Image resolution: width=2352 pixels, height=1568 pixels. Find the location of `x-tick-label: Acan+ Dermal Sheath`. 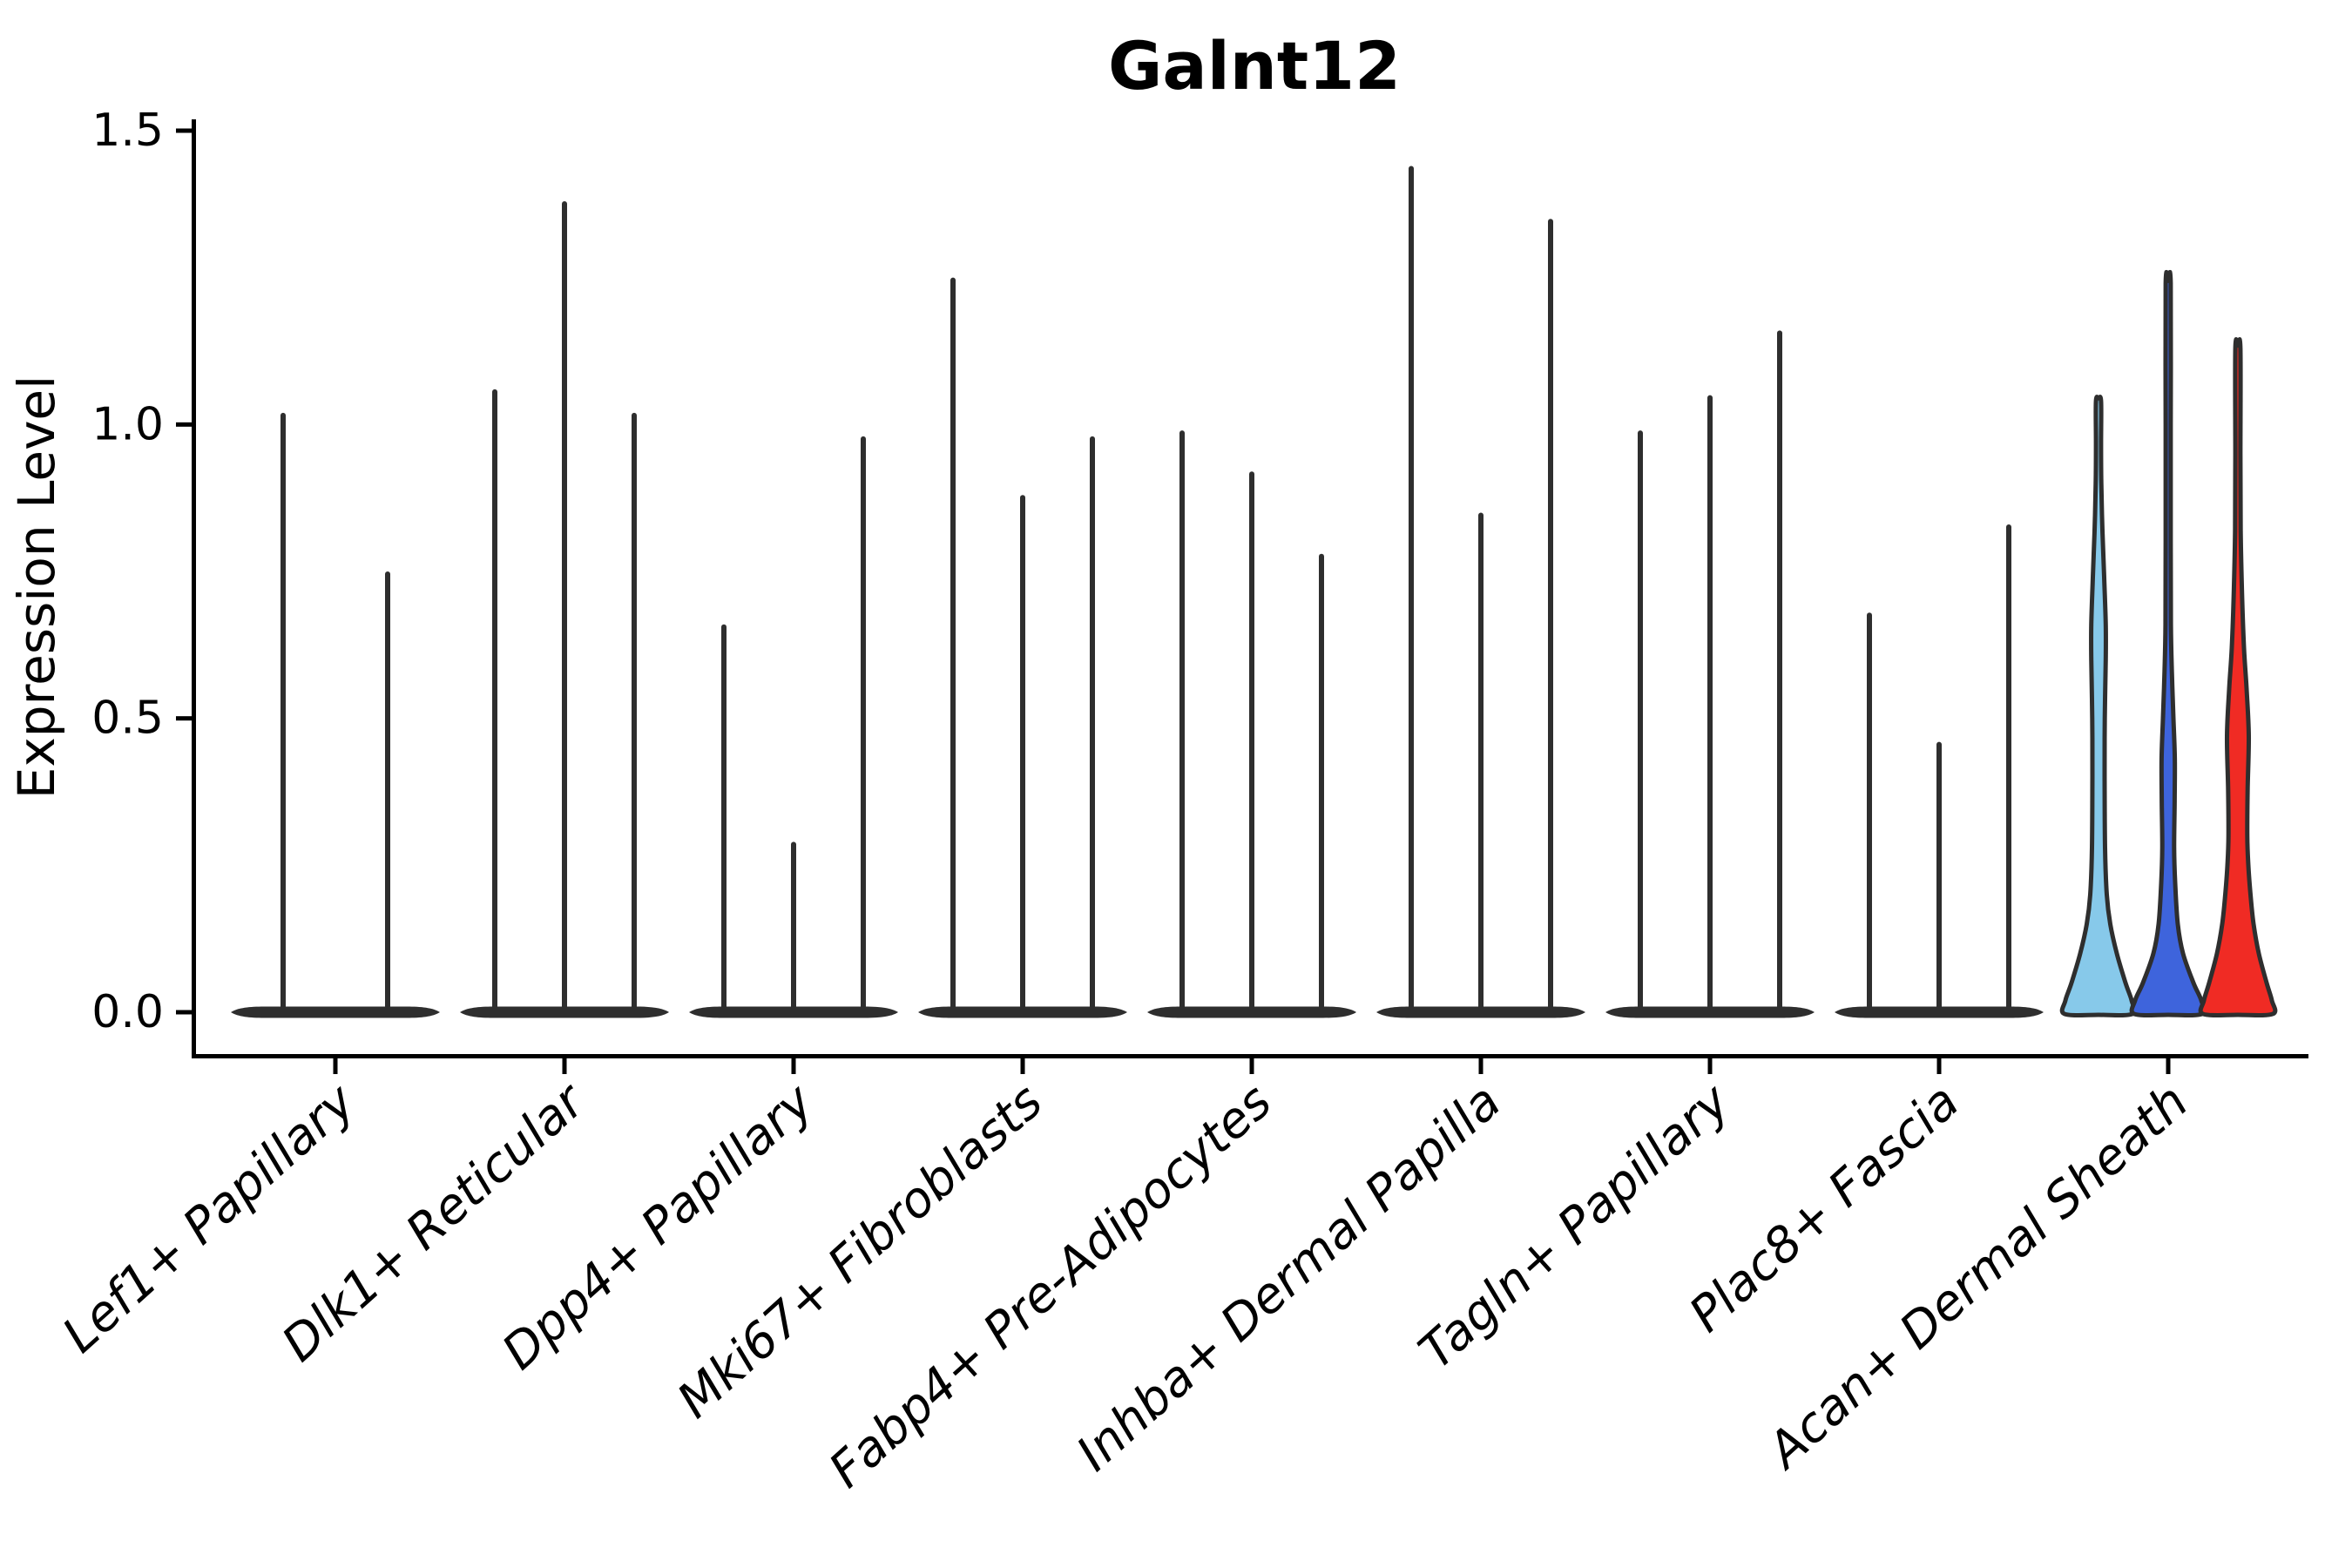

x-tick-label: Acan+ Dermal Sheath is located at coordinates (1977, 1277).